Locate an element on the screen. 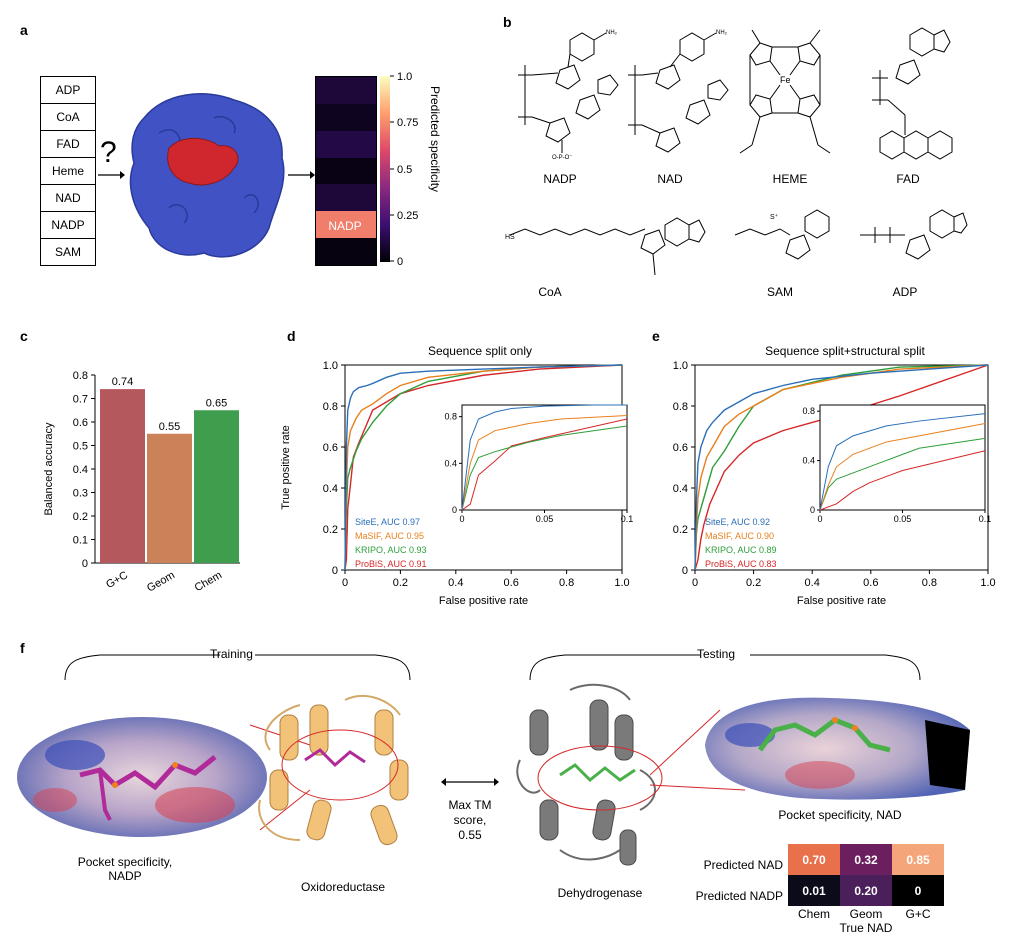 This screenshot has height=937, width=1009. testing-label: Testing is located at coordinates (716, 654).